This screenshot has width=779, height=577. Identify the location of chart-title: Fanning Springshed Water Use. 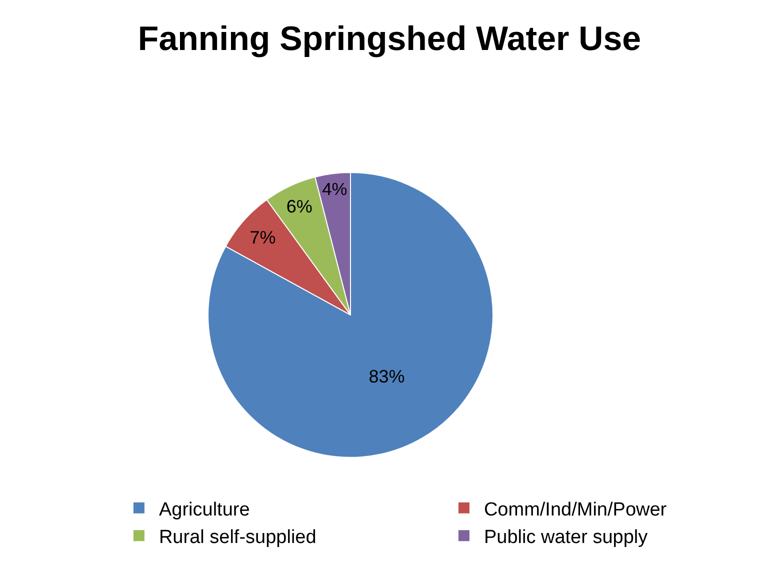
(390, 39).